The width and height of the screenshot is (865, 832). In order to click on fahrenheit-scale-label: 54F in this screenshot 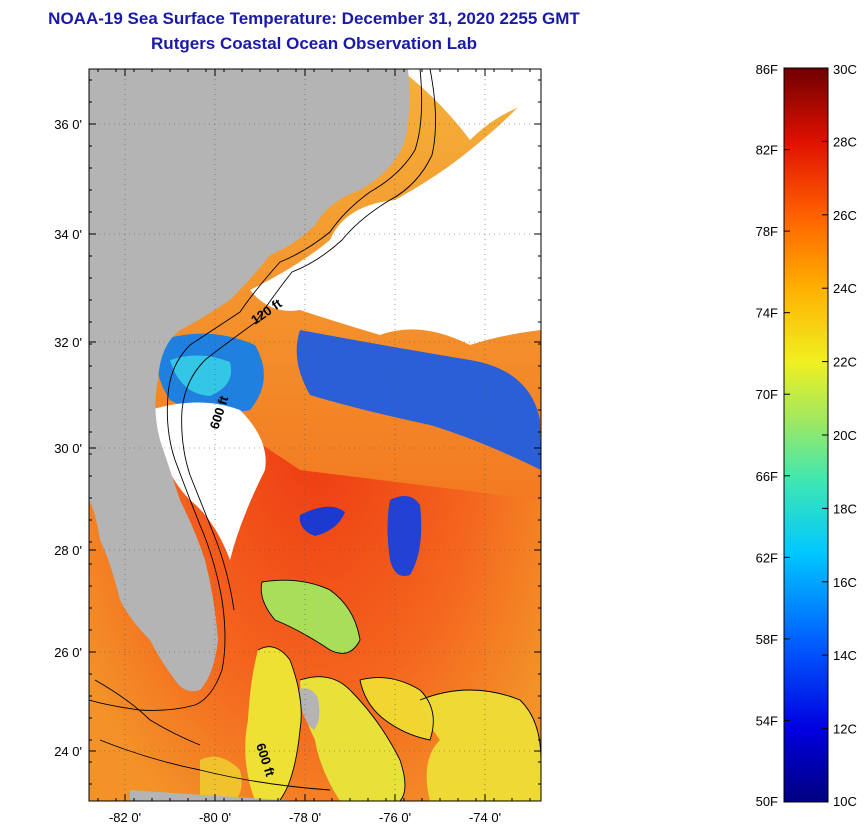, I will do `click(767, 720)`.